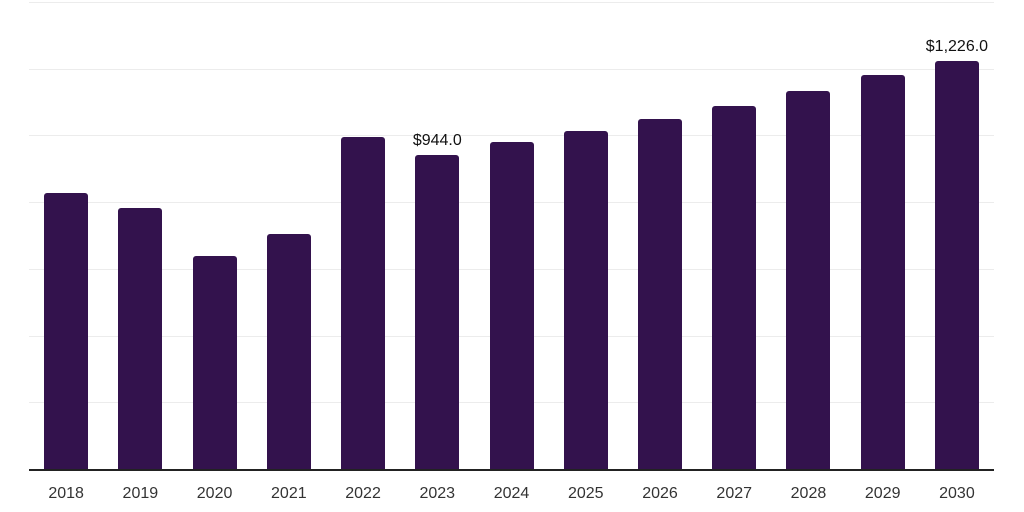  What do you see at coordinates (363, 493) in the screenshot?
I see `x-tick-label-2022: 2022` at bounding box center [363, 493].